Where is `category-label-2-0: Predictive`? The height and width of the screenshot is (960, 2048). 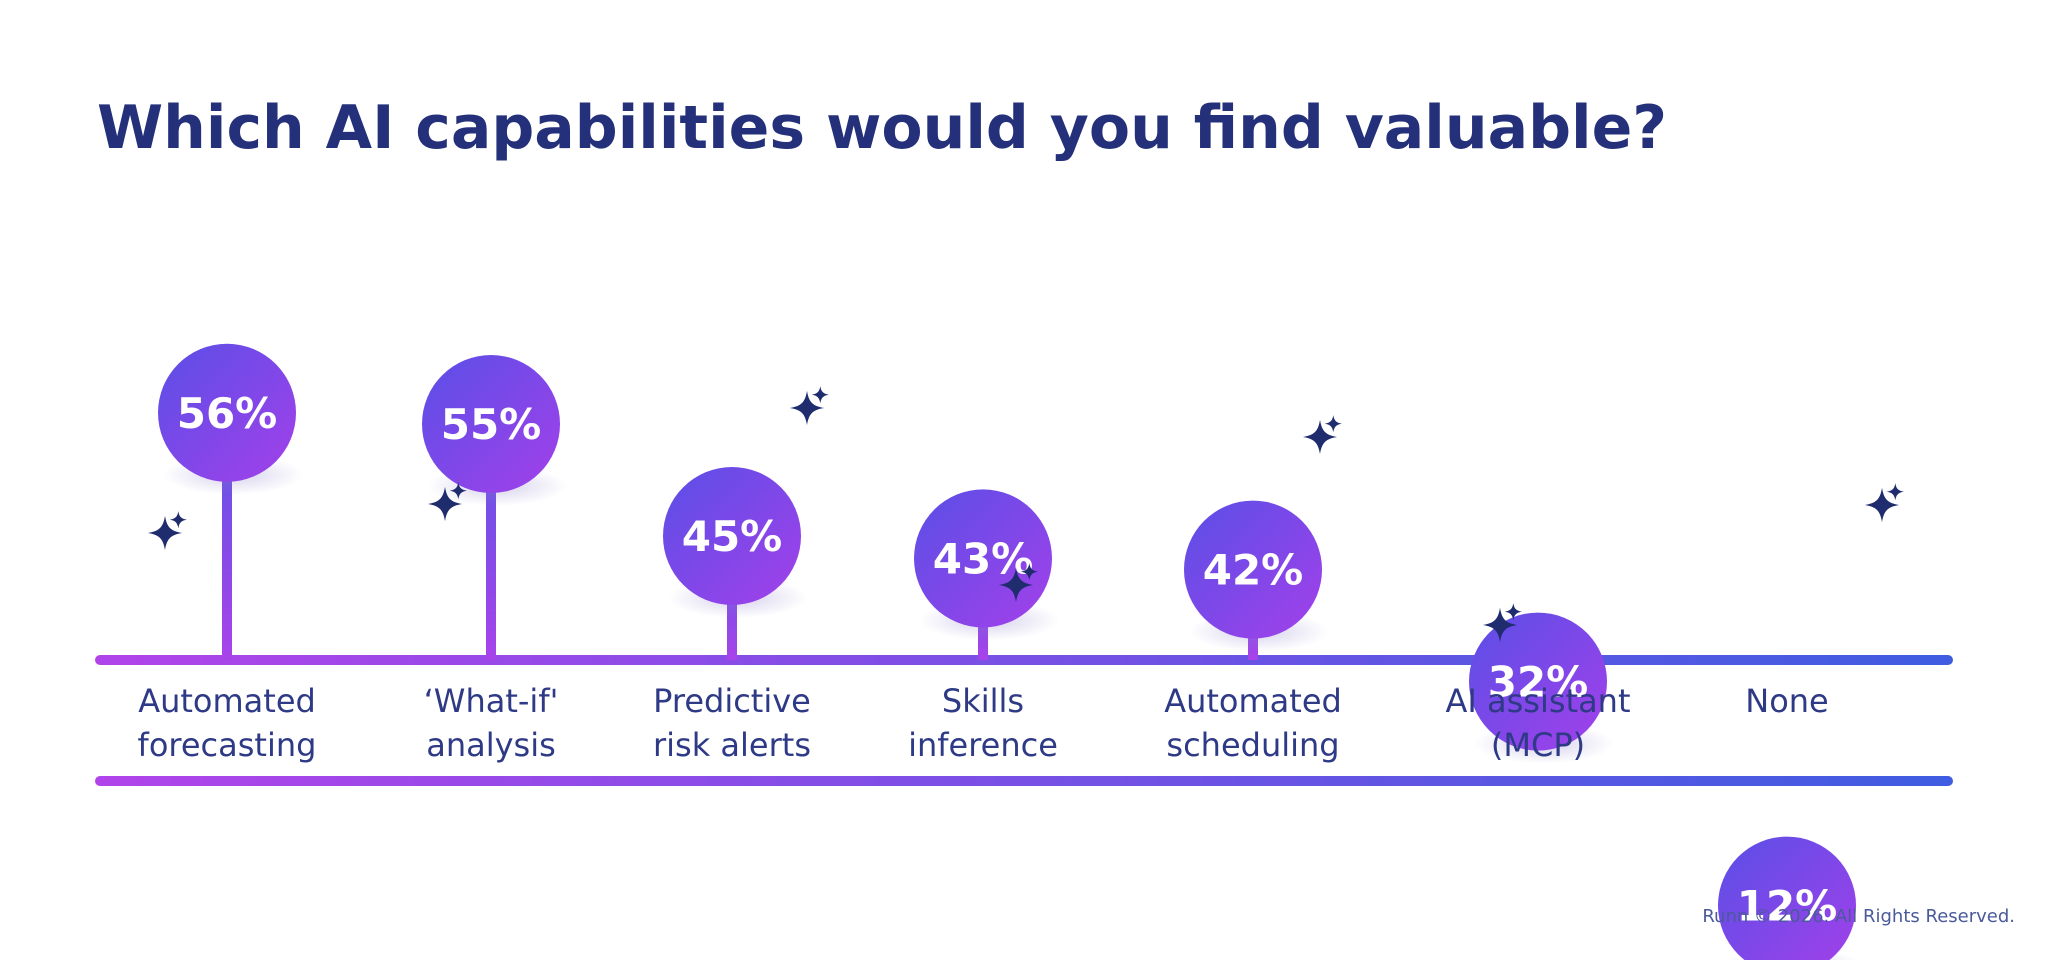 category-label-2-0: Predictive is located at coordinates (732, 701).